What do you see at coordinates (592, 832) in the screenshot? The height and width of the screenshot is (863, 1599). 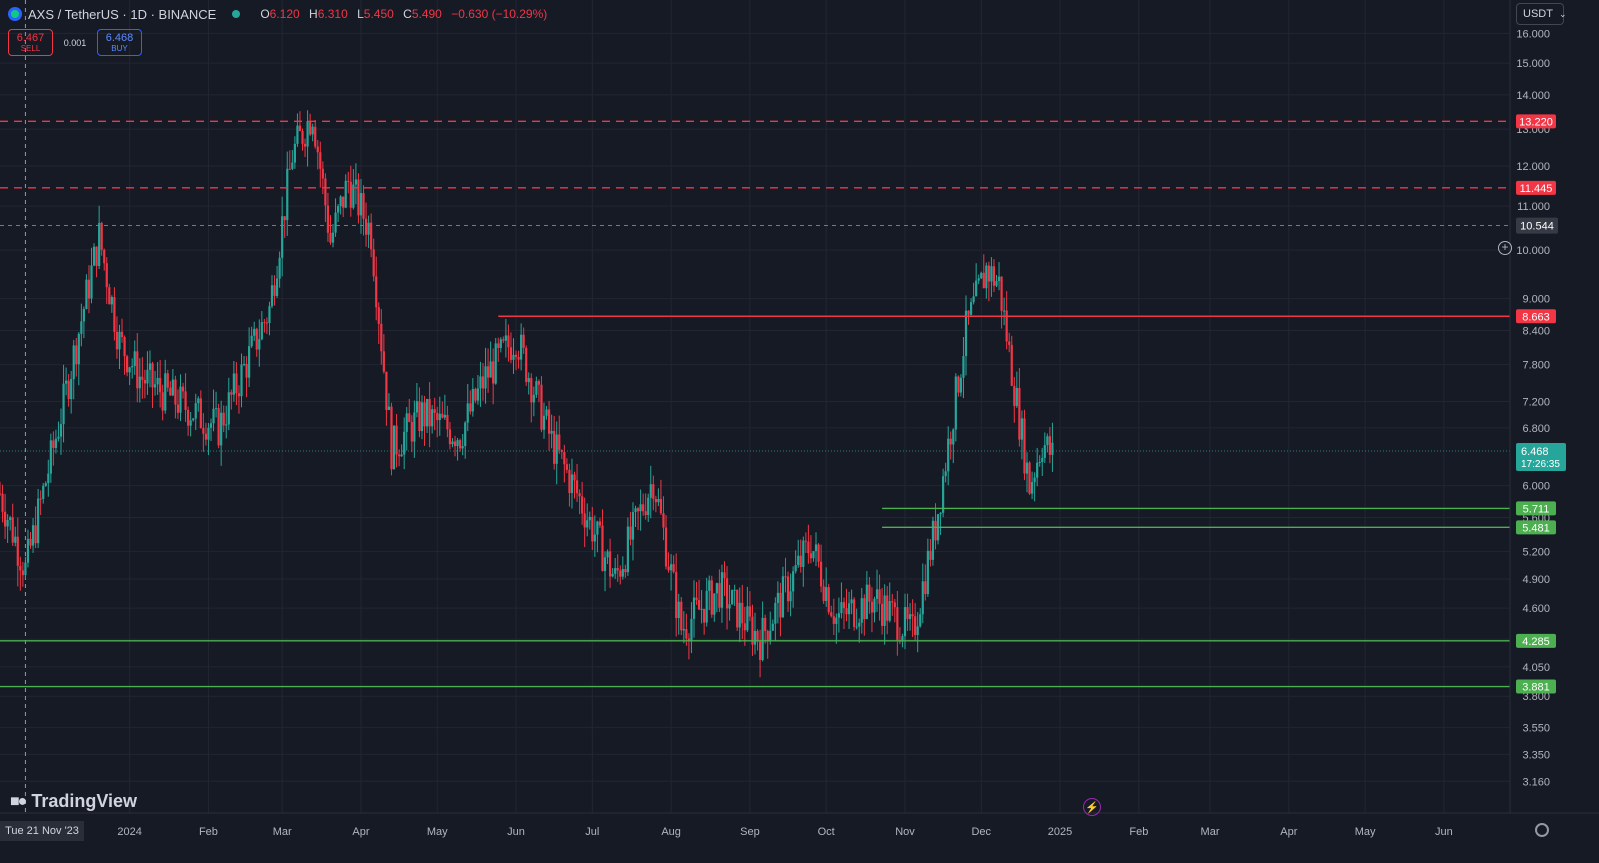 I see `x-tick-label: Jul` at bounding box center [592, 832].